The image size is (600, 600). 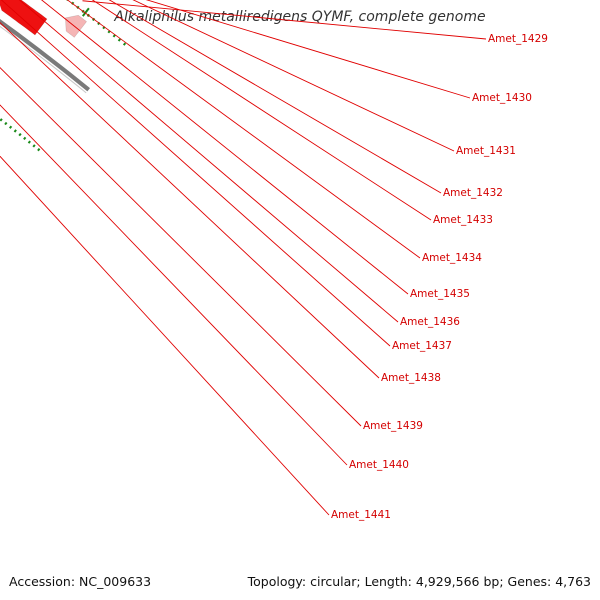 What do you see at coordinates (411, 378) in the screenshot?
I see `gene-label: Amet_1438` at bounding box center [411, 378].